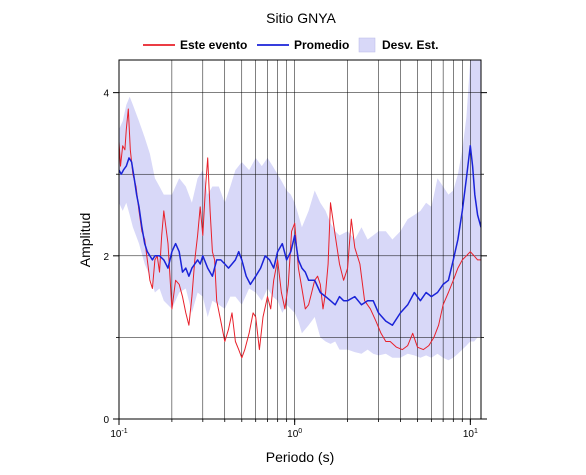 The height and width of the screenshot is (475, 586). What do you see at coordinates (301, 18) in the screenshot?
I see `chart-title: Sitio GNYA` at bounding box center [301, 18].